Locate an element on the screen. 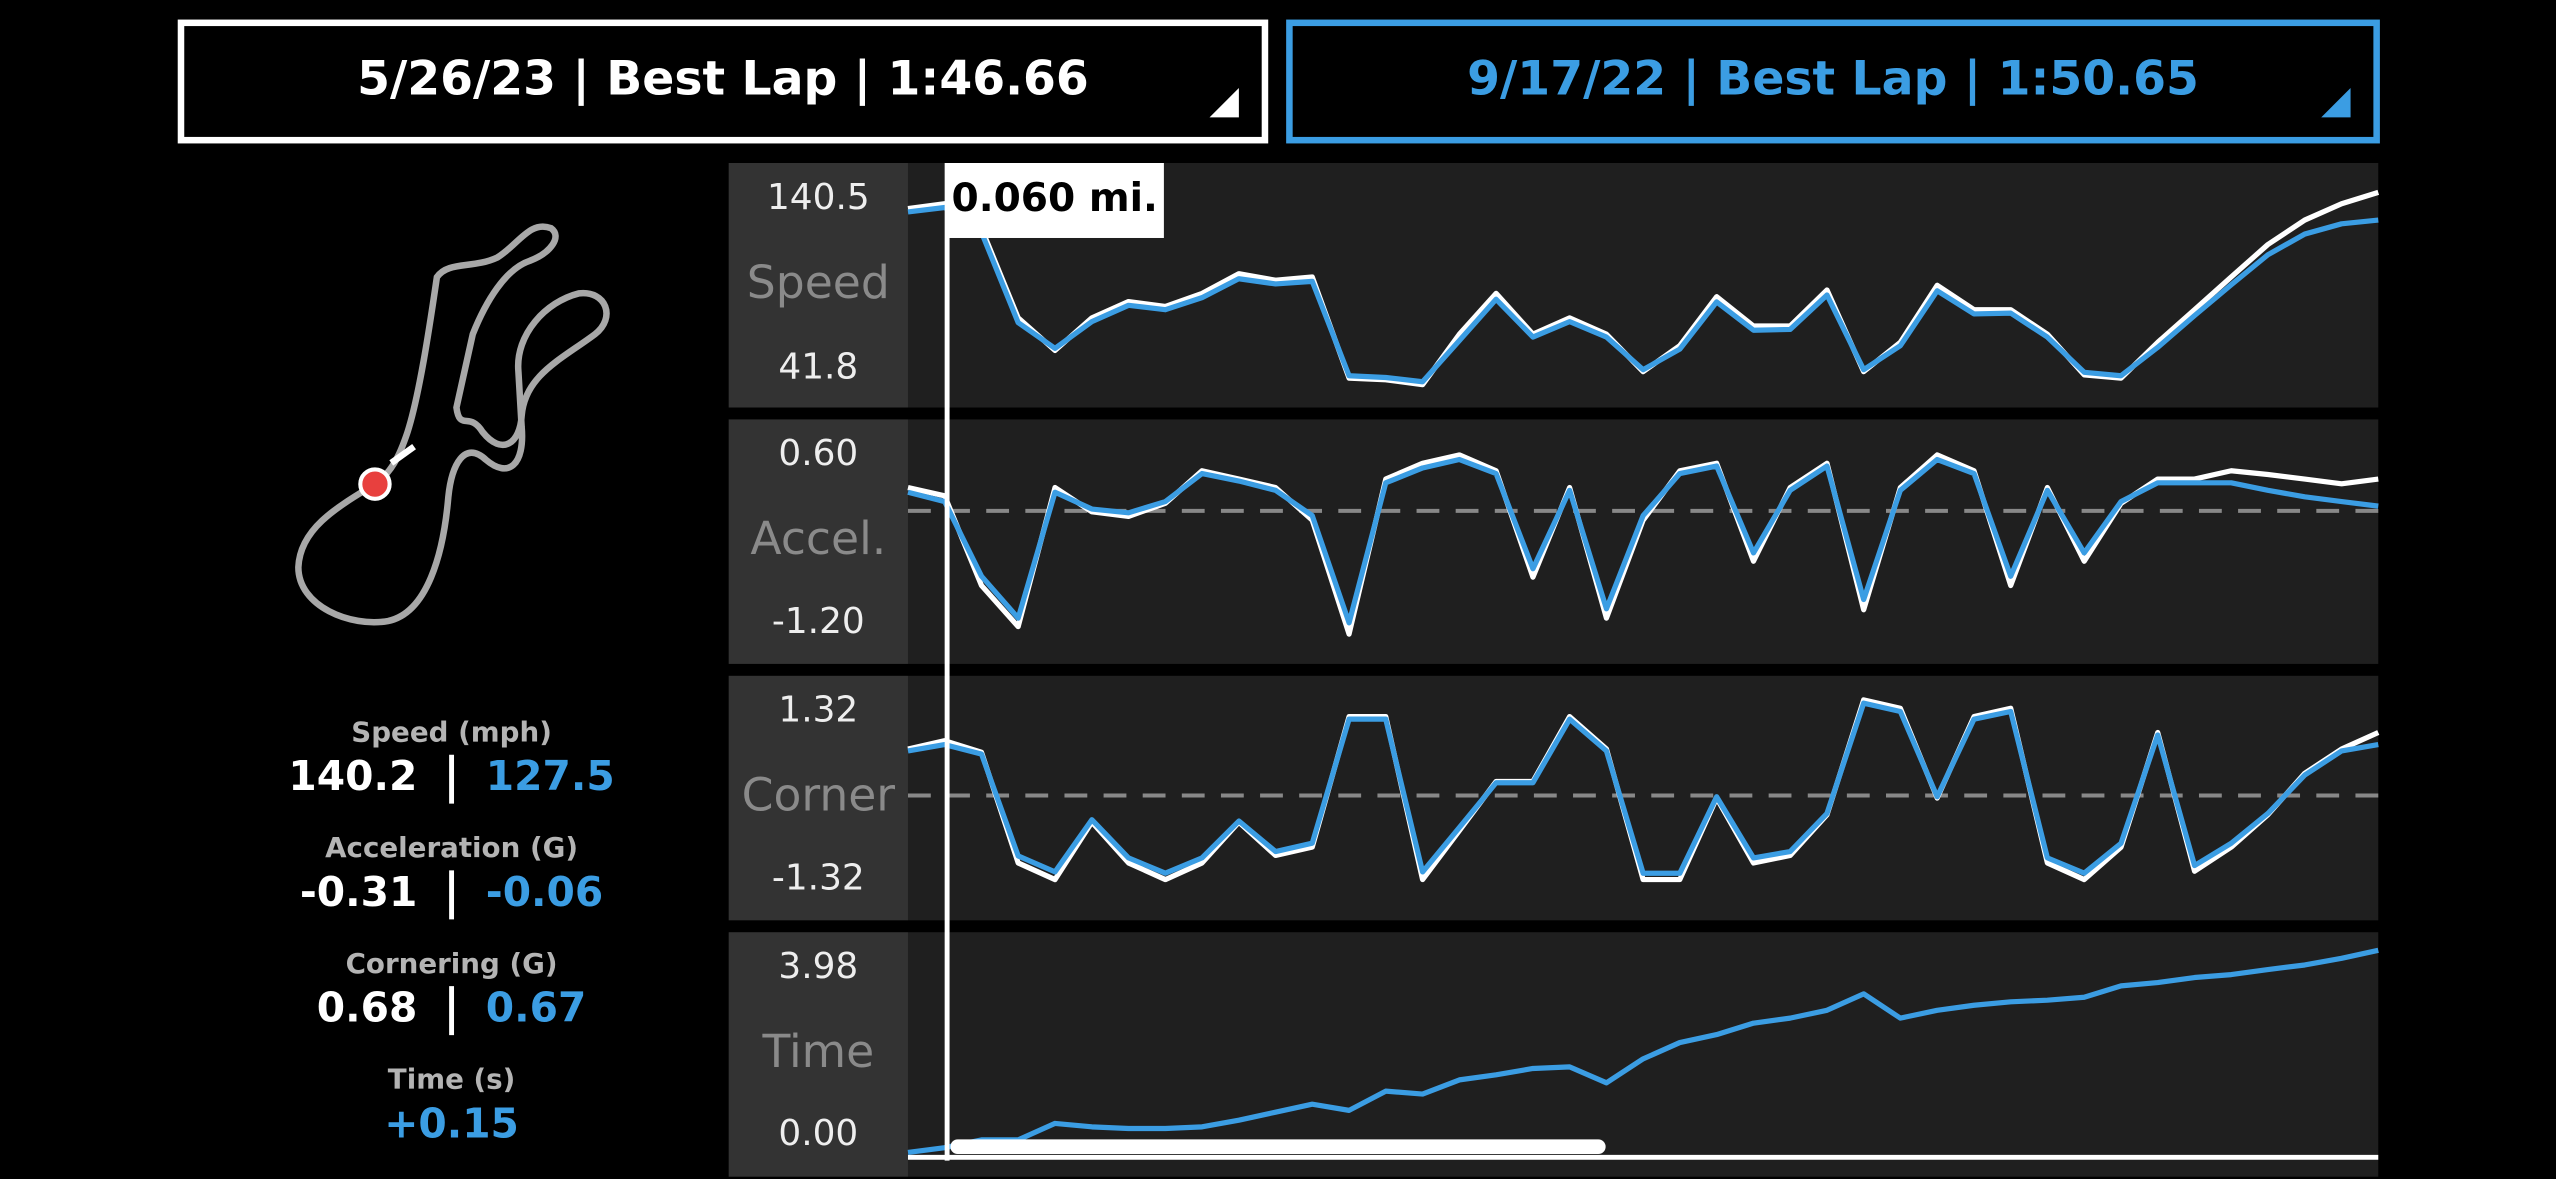 This screenshot has height=1179, width=2556. cursor-label: 0.060 mi. is located at coordinates (1055, 198).